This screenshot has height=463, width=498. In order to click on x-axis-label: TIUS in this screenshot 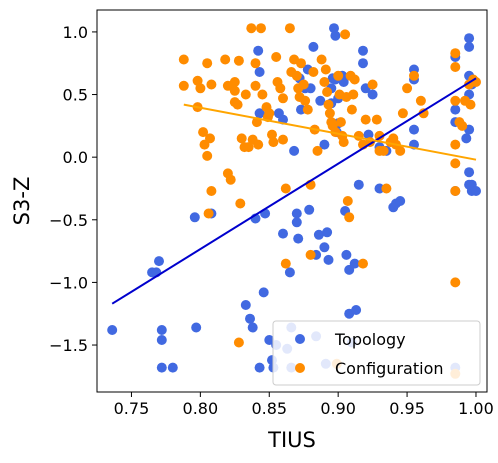, I will do `click(291, 440)`.